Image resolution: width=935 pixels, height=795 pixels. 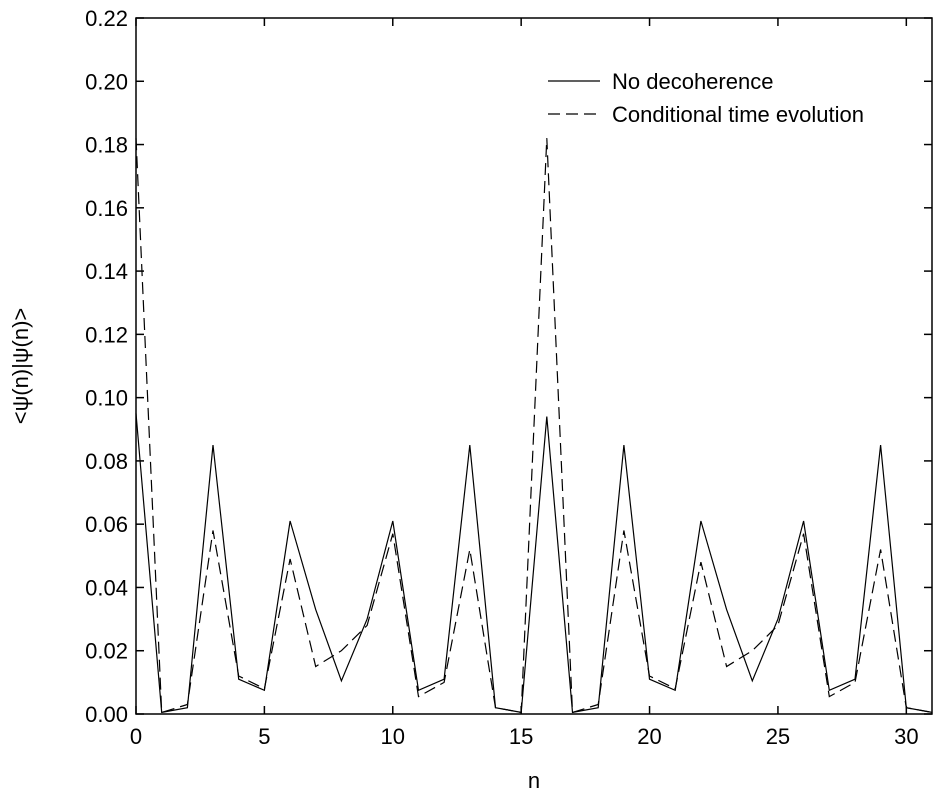 I want to click on legend-label: No decoherence, so click(x=692, y=81).